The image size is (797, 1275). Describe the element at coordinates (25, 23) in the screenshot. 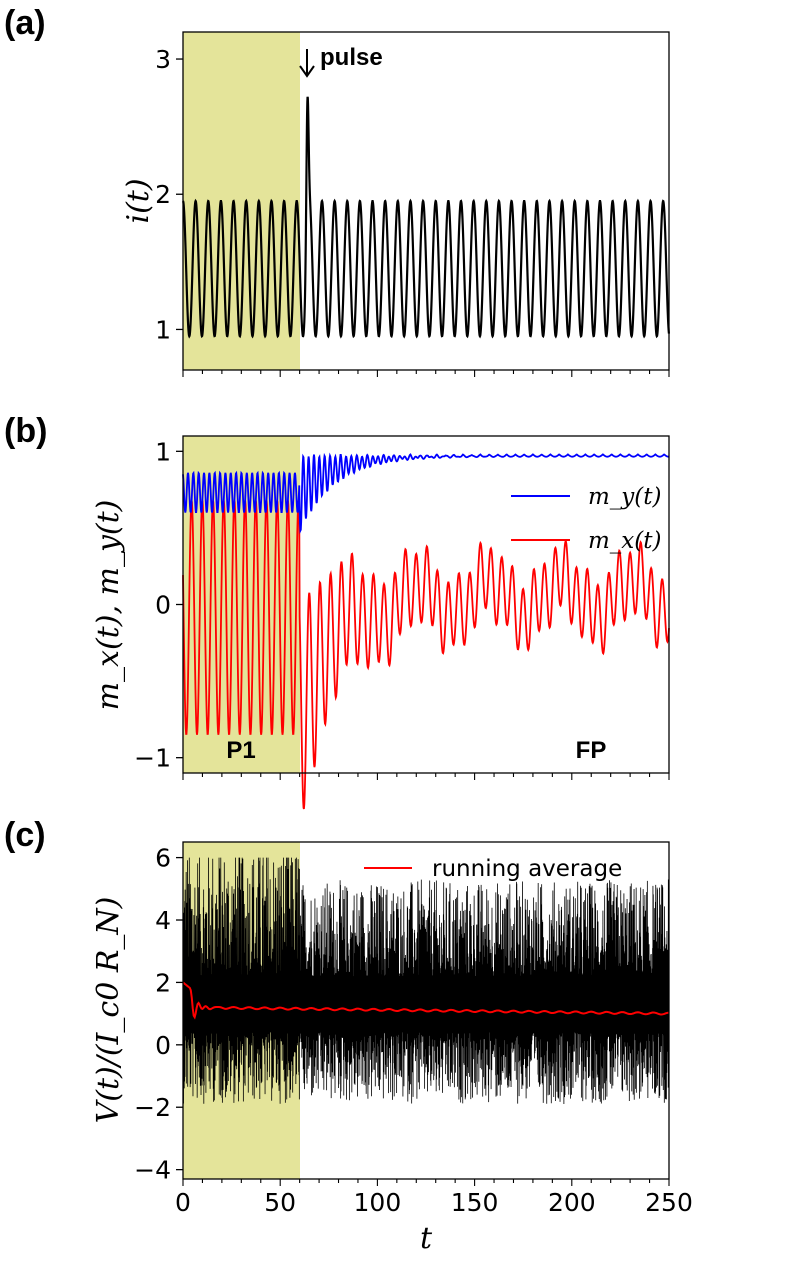

I see `panel-a-label: (a)` at that location.